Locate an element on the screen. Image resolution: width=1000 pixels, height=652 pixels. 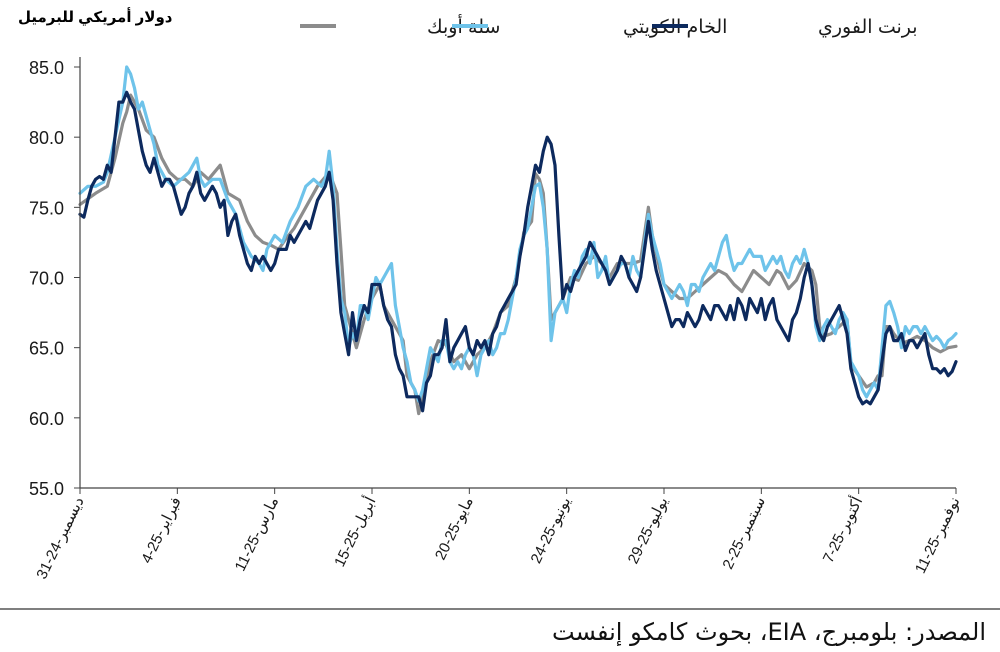
x-tick-label: سبتمبر-25-2 is located at coordinates (744, 533).